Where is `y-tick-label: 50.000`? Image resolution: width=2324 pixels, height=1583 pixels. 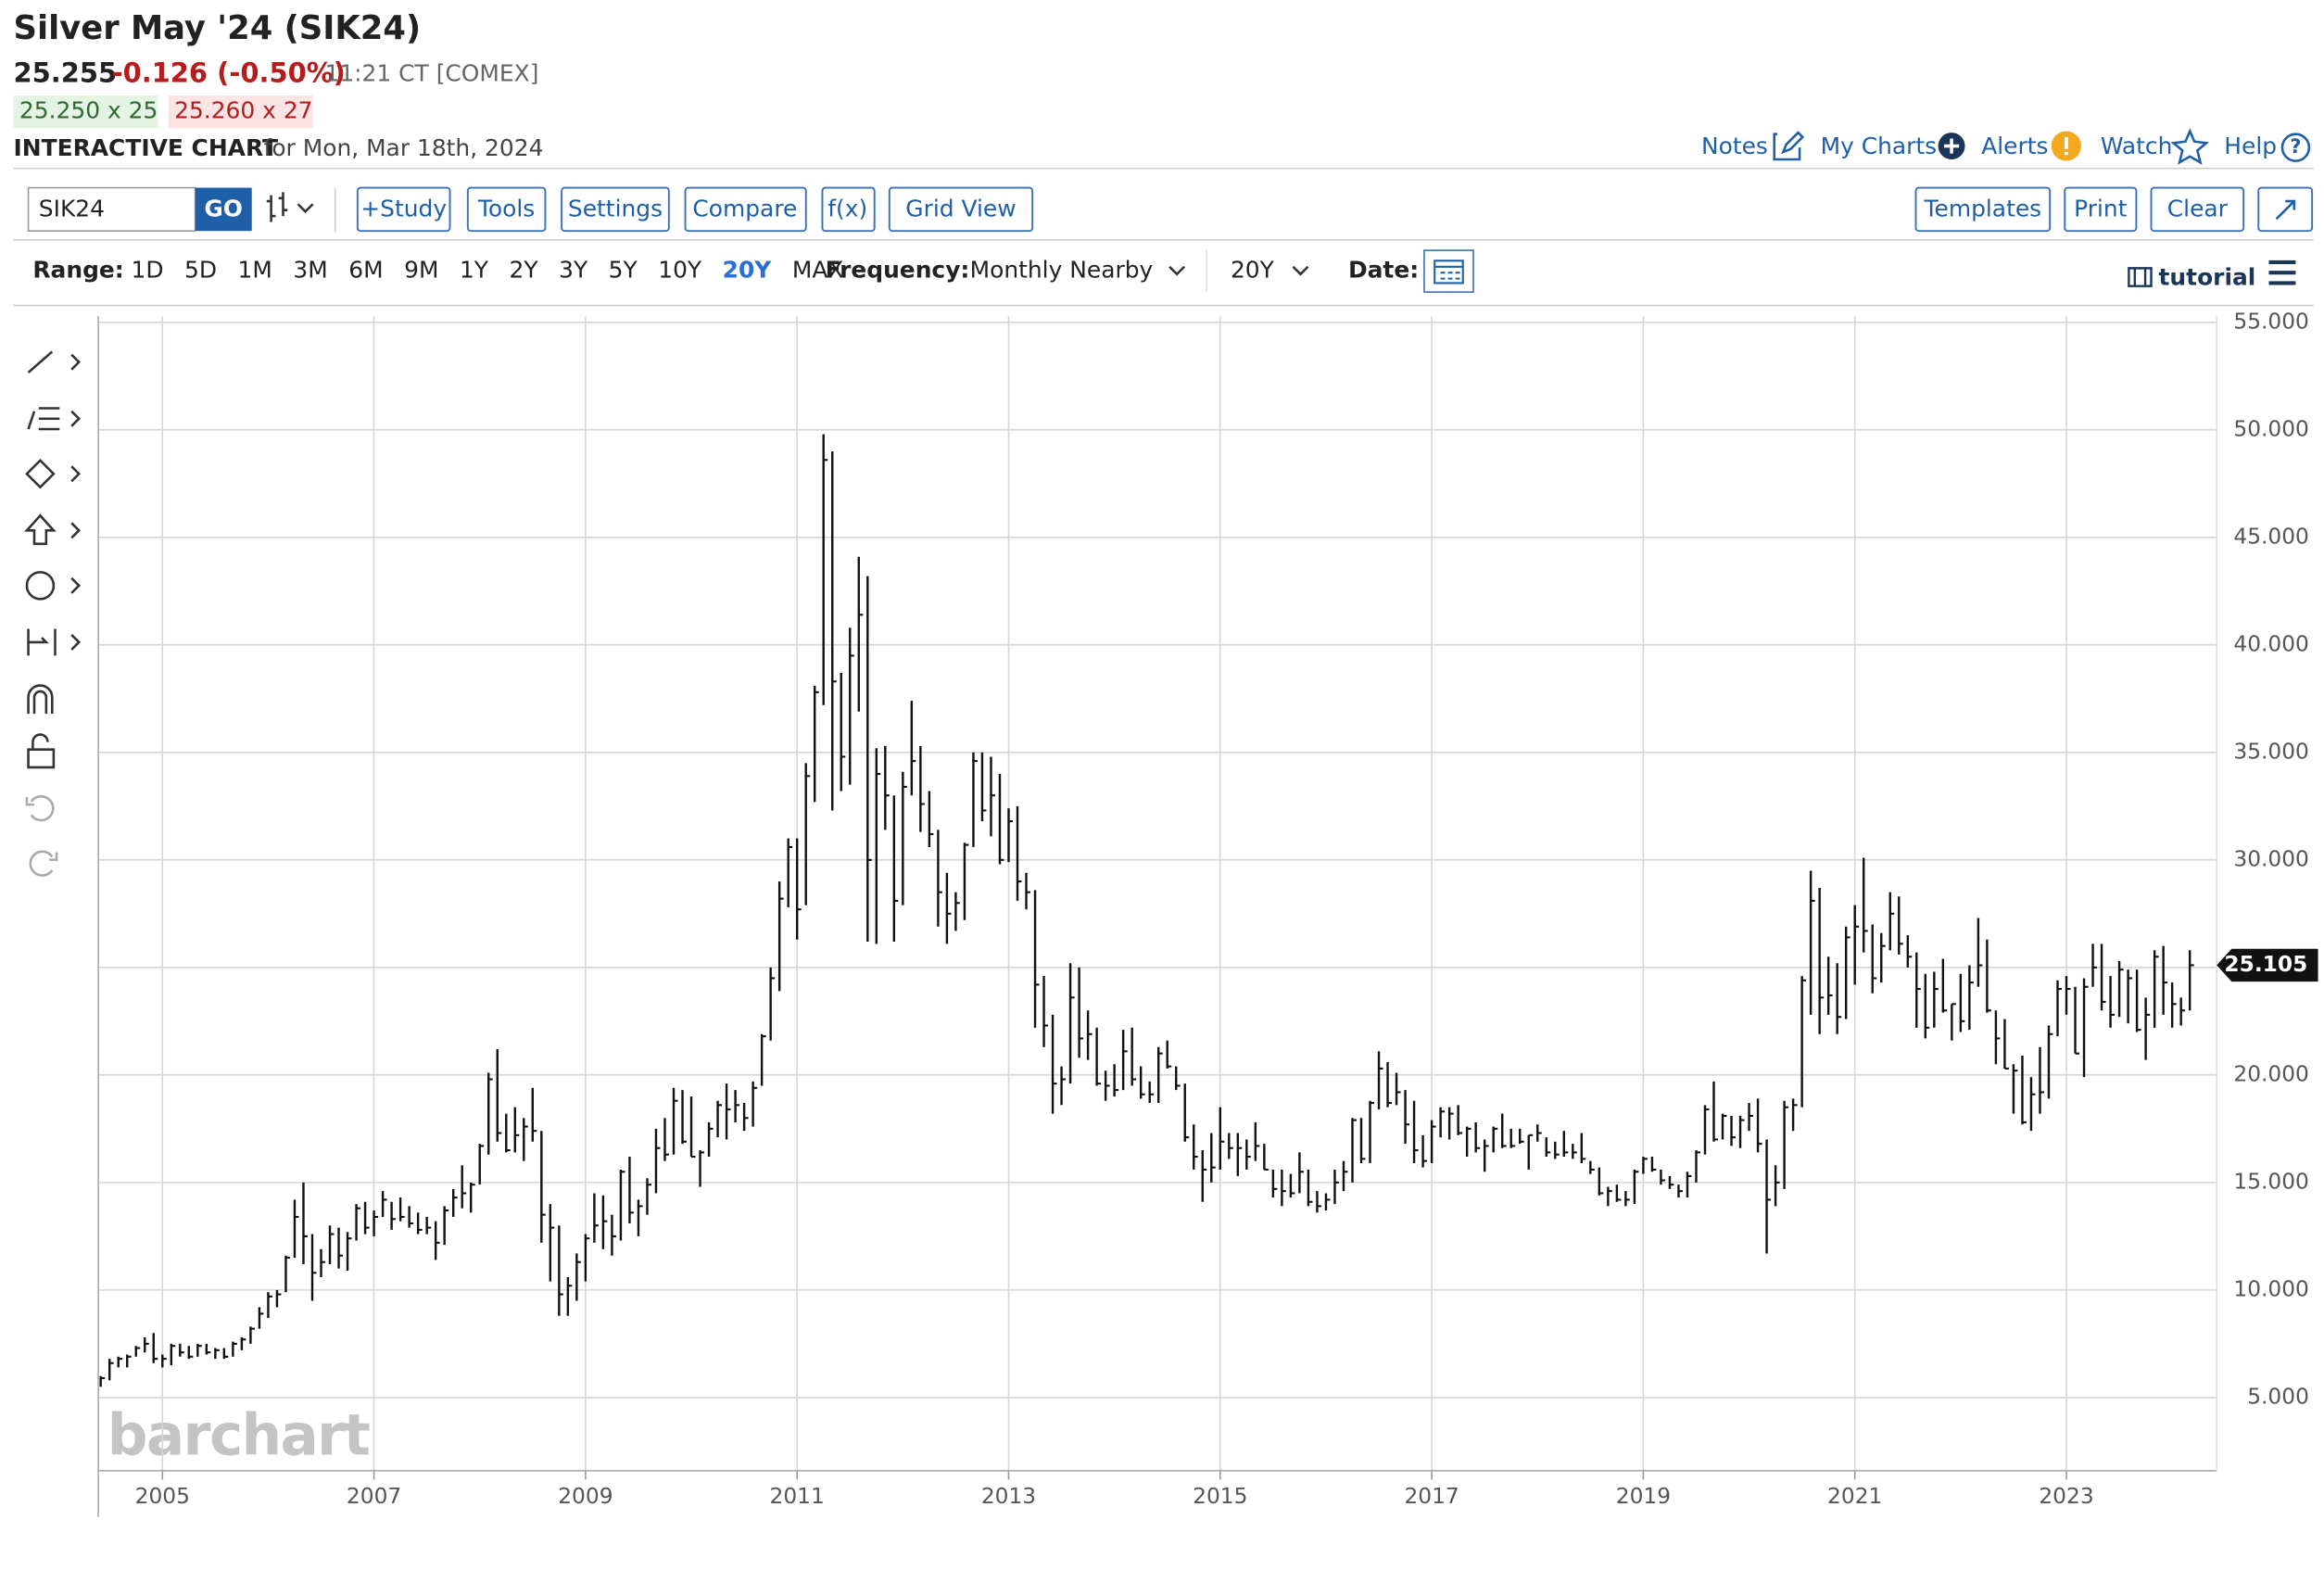 y-tick-label: 50.000 is located at coordinates (2271, 428).